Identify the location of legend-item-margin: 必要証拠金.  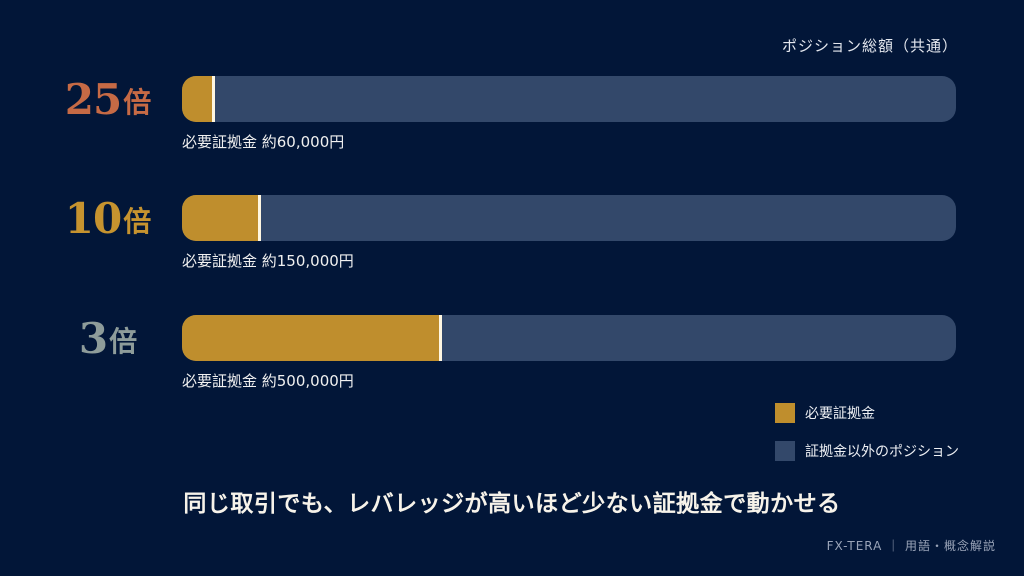
(875, 413).